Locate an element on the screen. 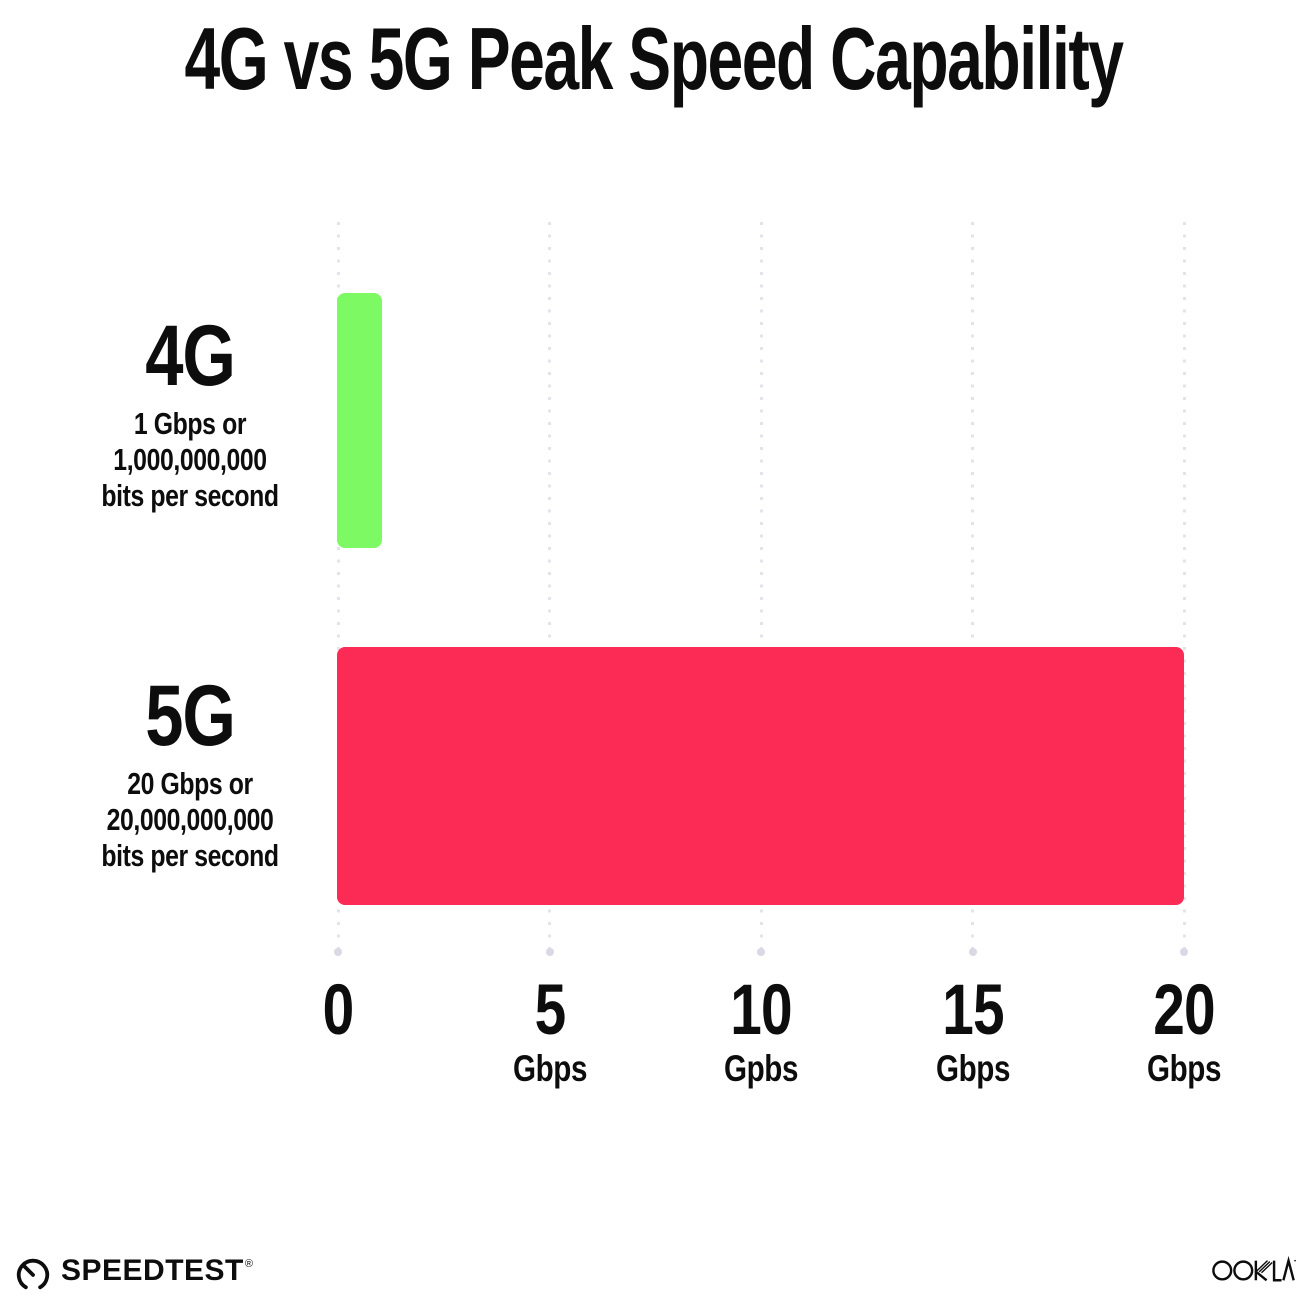 Image resolution: width=1308 pixels, height=1315 pixels. bar-5g is located at coordinates (760, 776).